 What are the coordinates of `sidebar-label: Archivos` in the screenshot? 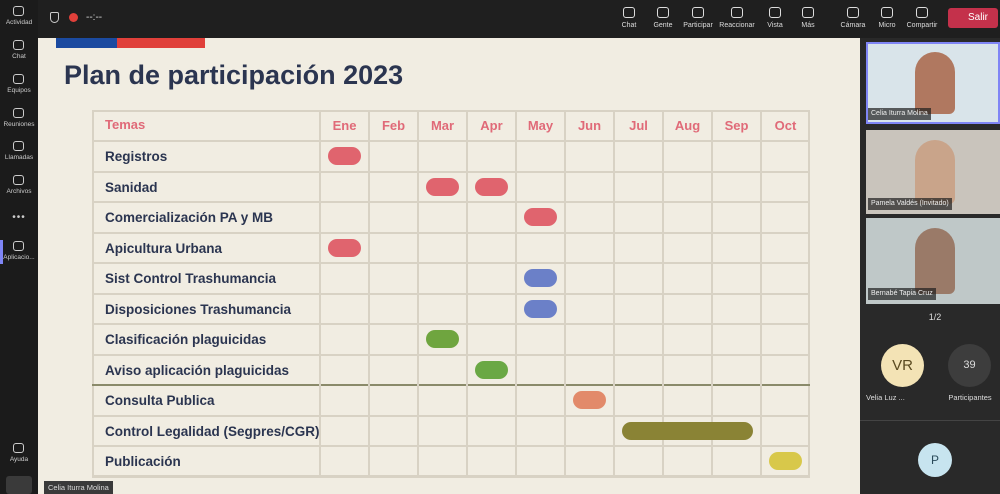 It's located at (19, 191).